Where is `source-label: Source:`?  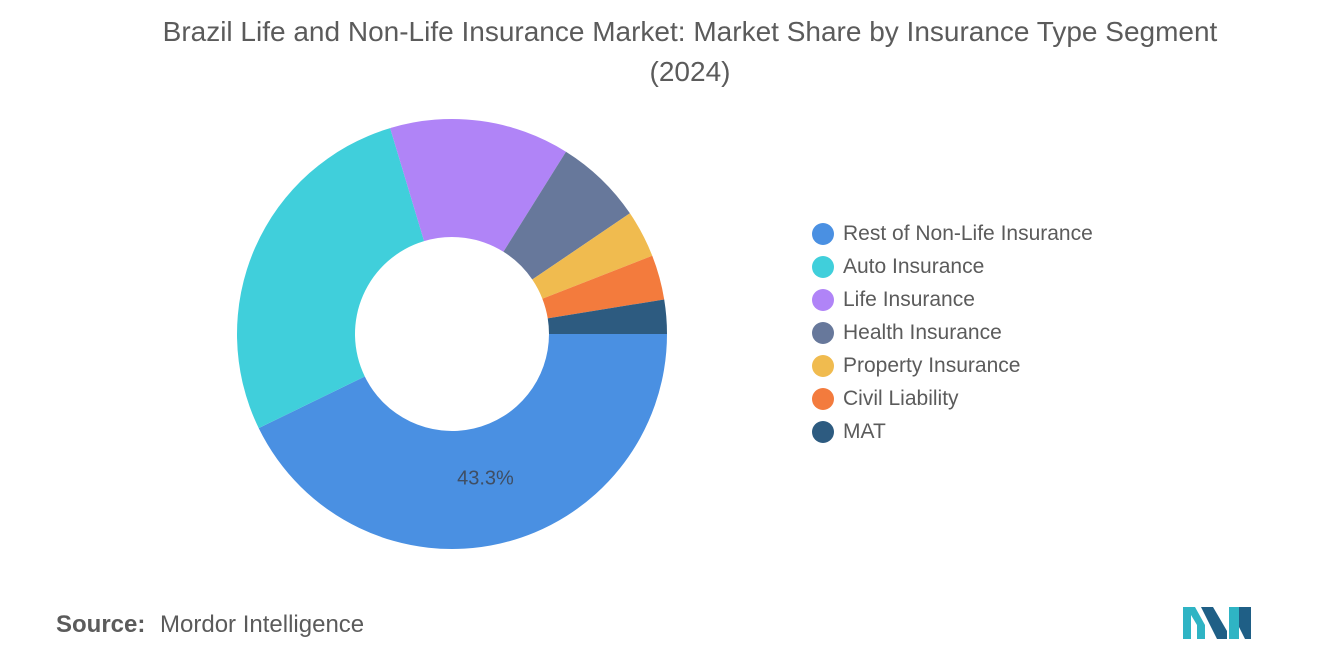
source-label: Source: is located at coordinates (101, 624).